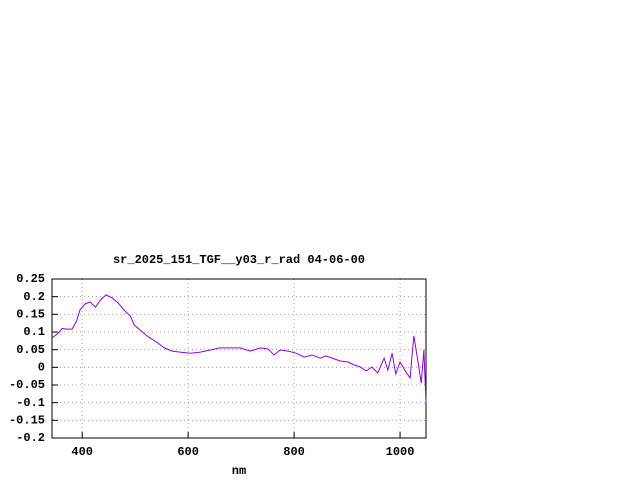 The height and width of the screenshot is (485, 640). Describe the element at coordinates (400, 452) in the screenshot. I see `x-tick-label: 1000` at that location.